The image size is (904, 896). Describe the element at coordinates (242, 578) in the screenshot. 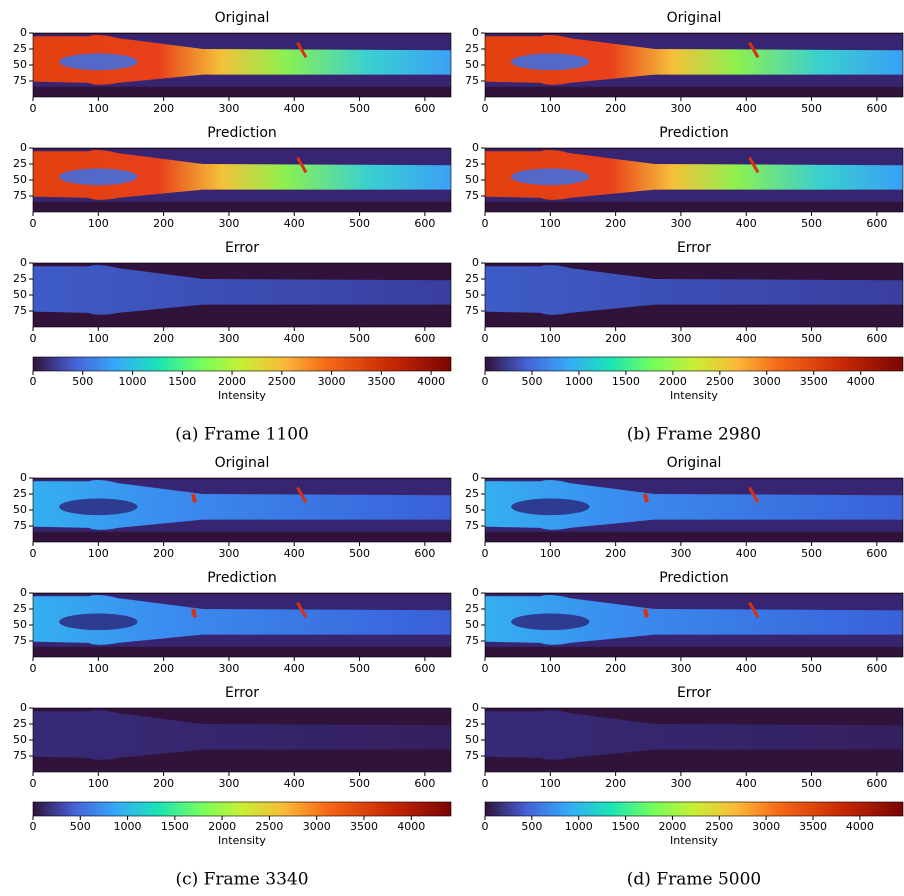

I see `subplot-title: Prediction` at that location.